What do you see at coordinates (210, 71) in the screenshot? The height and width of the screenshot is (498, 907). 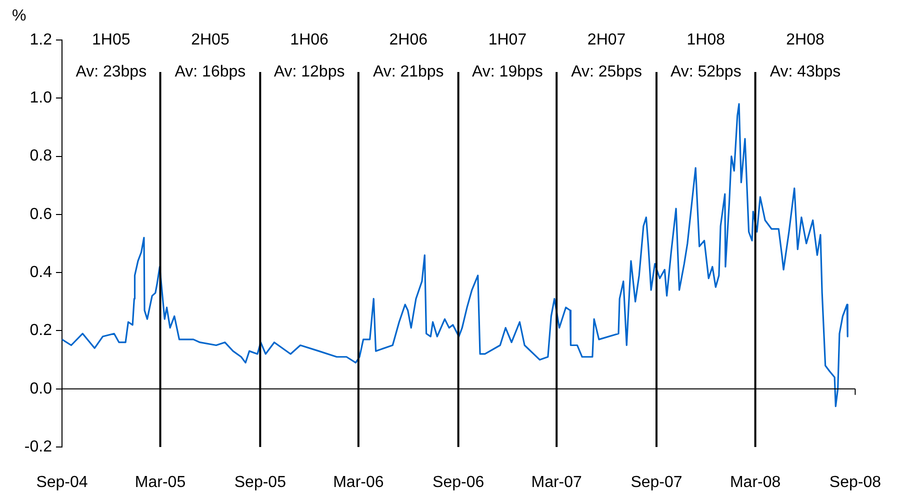 I see `annotation: Av: 16bps` at bounding box center [210, 71].